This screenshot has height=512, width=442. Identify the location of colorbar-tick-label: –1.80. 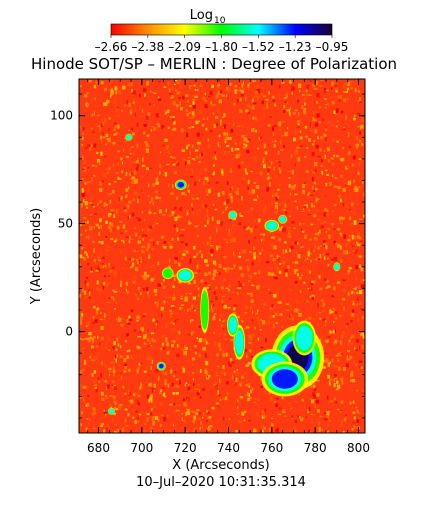
(221, 47).